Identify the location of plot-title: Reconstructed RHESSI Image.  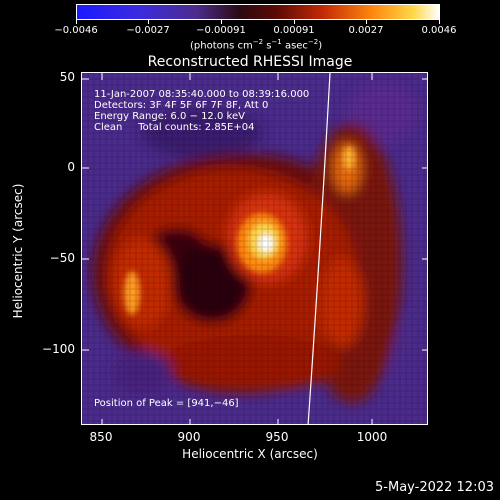
(250, 62).